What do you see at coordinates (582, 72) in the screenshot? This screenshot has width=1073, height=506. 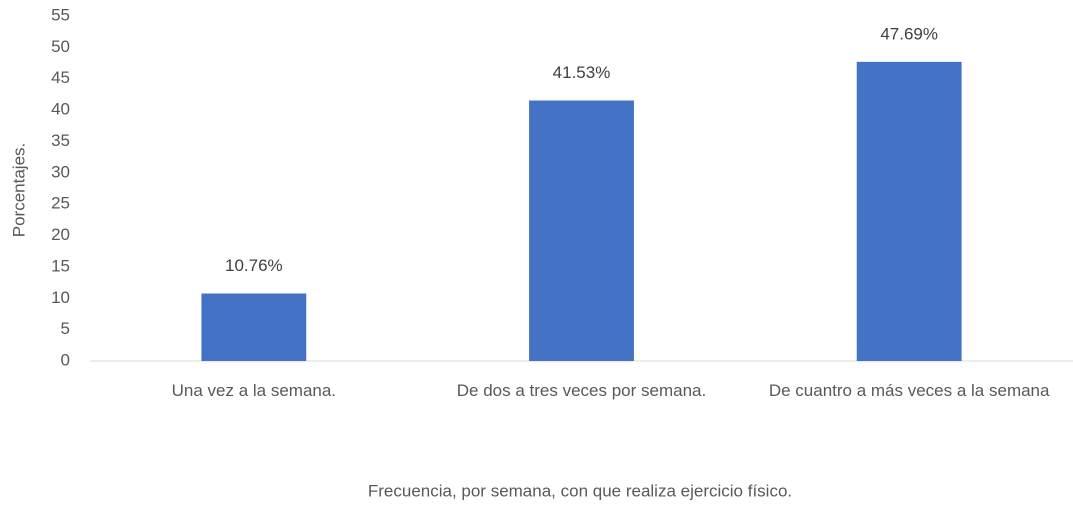 I see `value-label: 41.53%` at bounding box center [582, 72].